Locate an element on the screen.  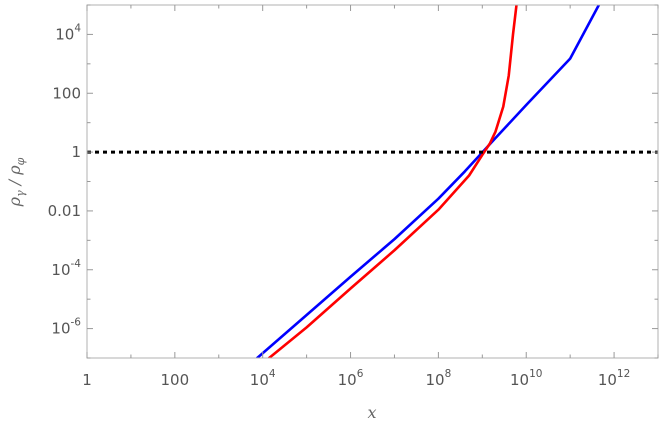
x-axis-label: x is located at coordinates (371, 412).